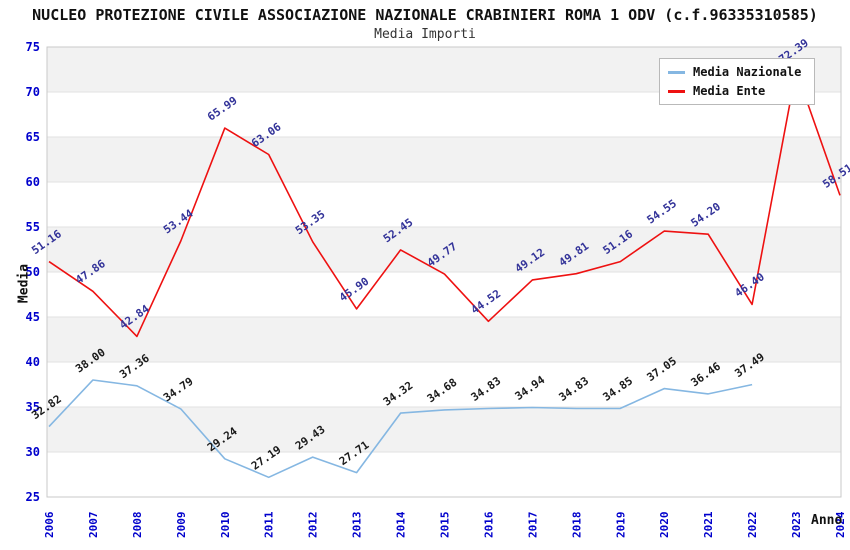 Image resolution: width=850 pixels, height=550 pixels. I want to click on y-tick-label: 70, so click(33, 92).